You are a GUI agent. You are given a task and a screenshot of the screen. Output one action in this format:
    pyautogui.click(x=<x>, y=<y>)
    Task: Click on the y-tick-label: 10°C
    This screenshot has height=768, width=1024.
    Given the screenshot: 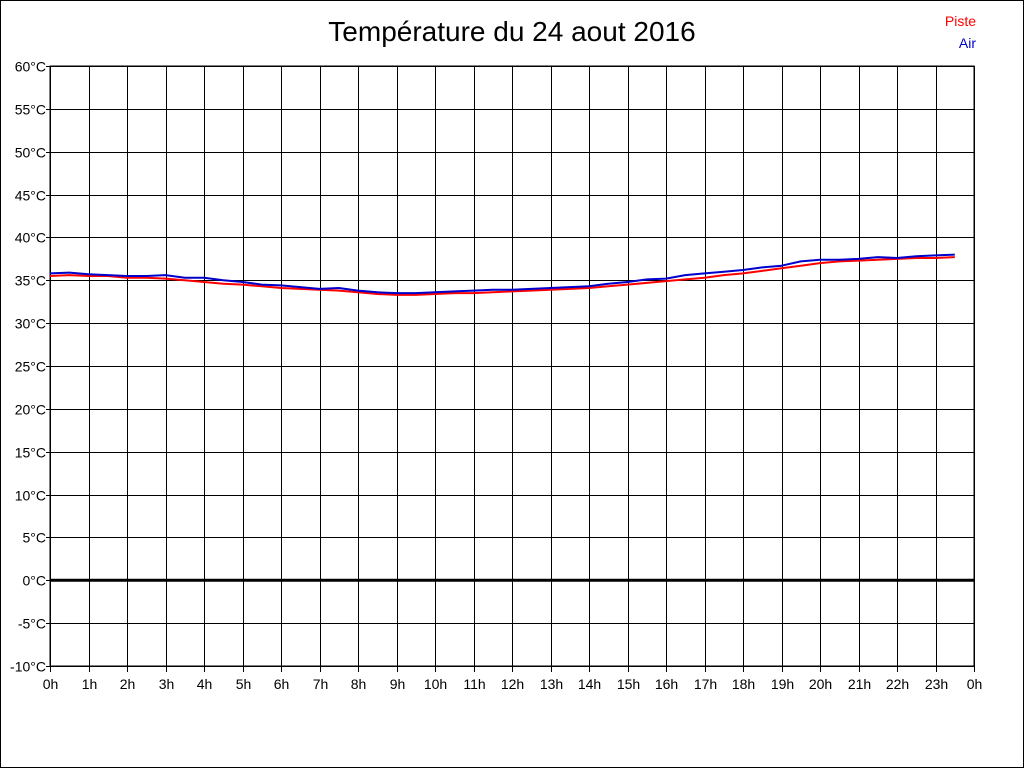 What is the action you would take?
    pyautogui.click(x=30, y=496)
    